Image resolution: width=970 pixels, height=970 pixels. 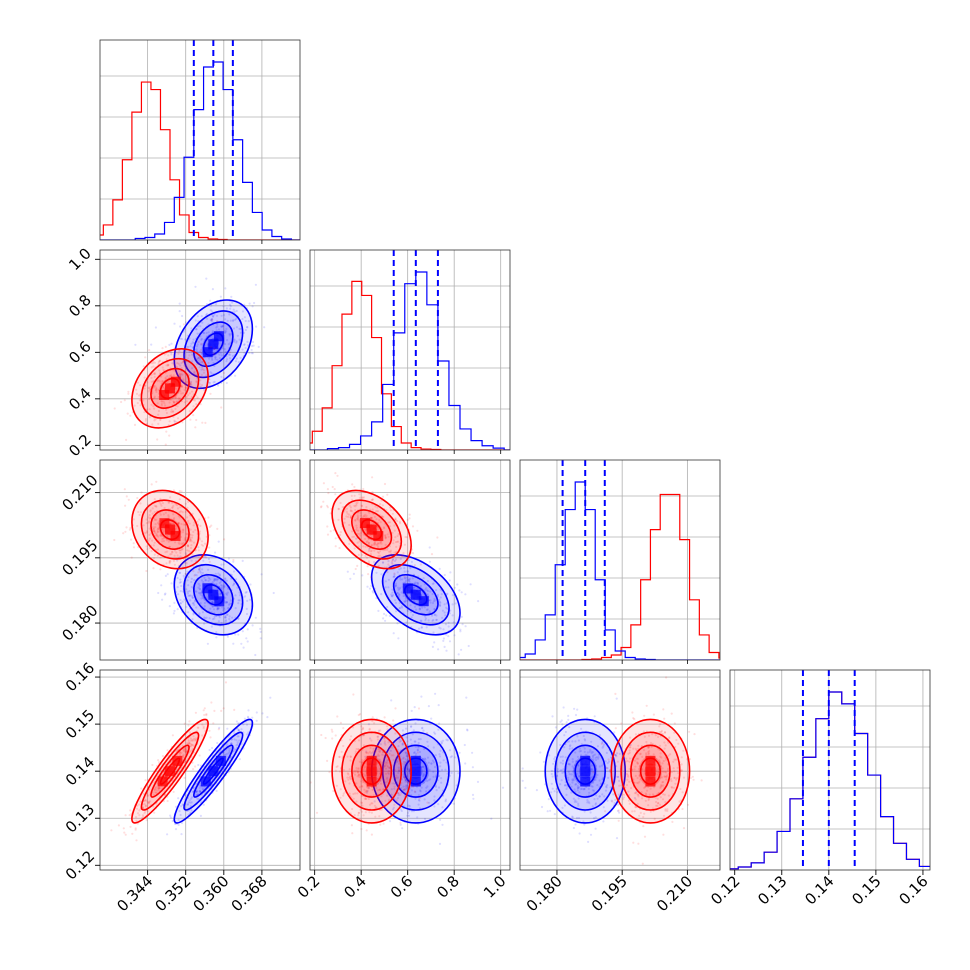 What do you see at coordinates (372, 529) in the screenshot?
I see `contour-sample_b` at bounding box center [372, 529].